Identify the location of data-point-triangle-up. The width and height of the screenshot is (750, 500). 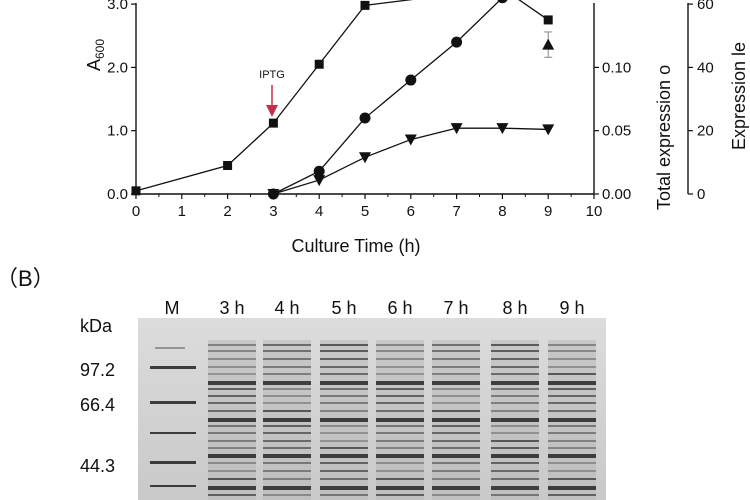
(548, 44).